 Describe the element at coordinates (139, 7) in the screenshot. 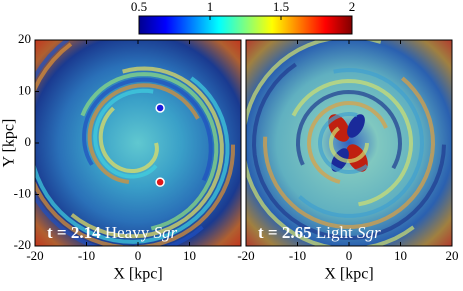

I see `colorbar-tick-label: 0.5` at that location.